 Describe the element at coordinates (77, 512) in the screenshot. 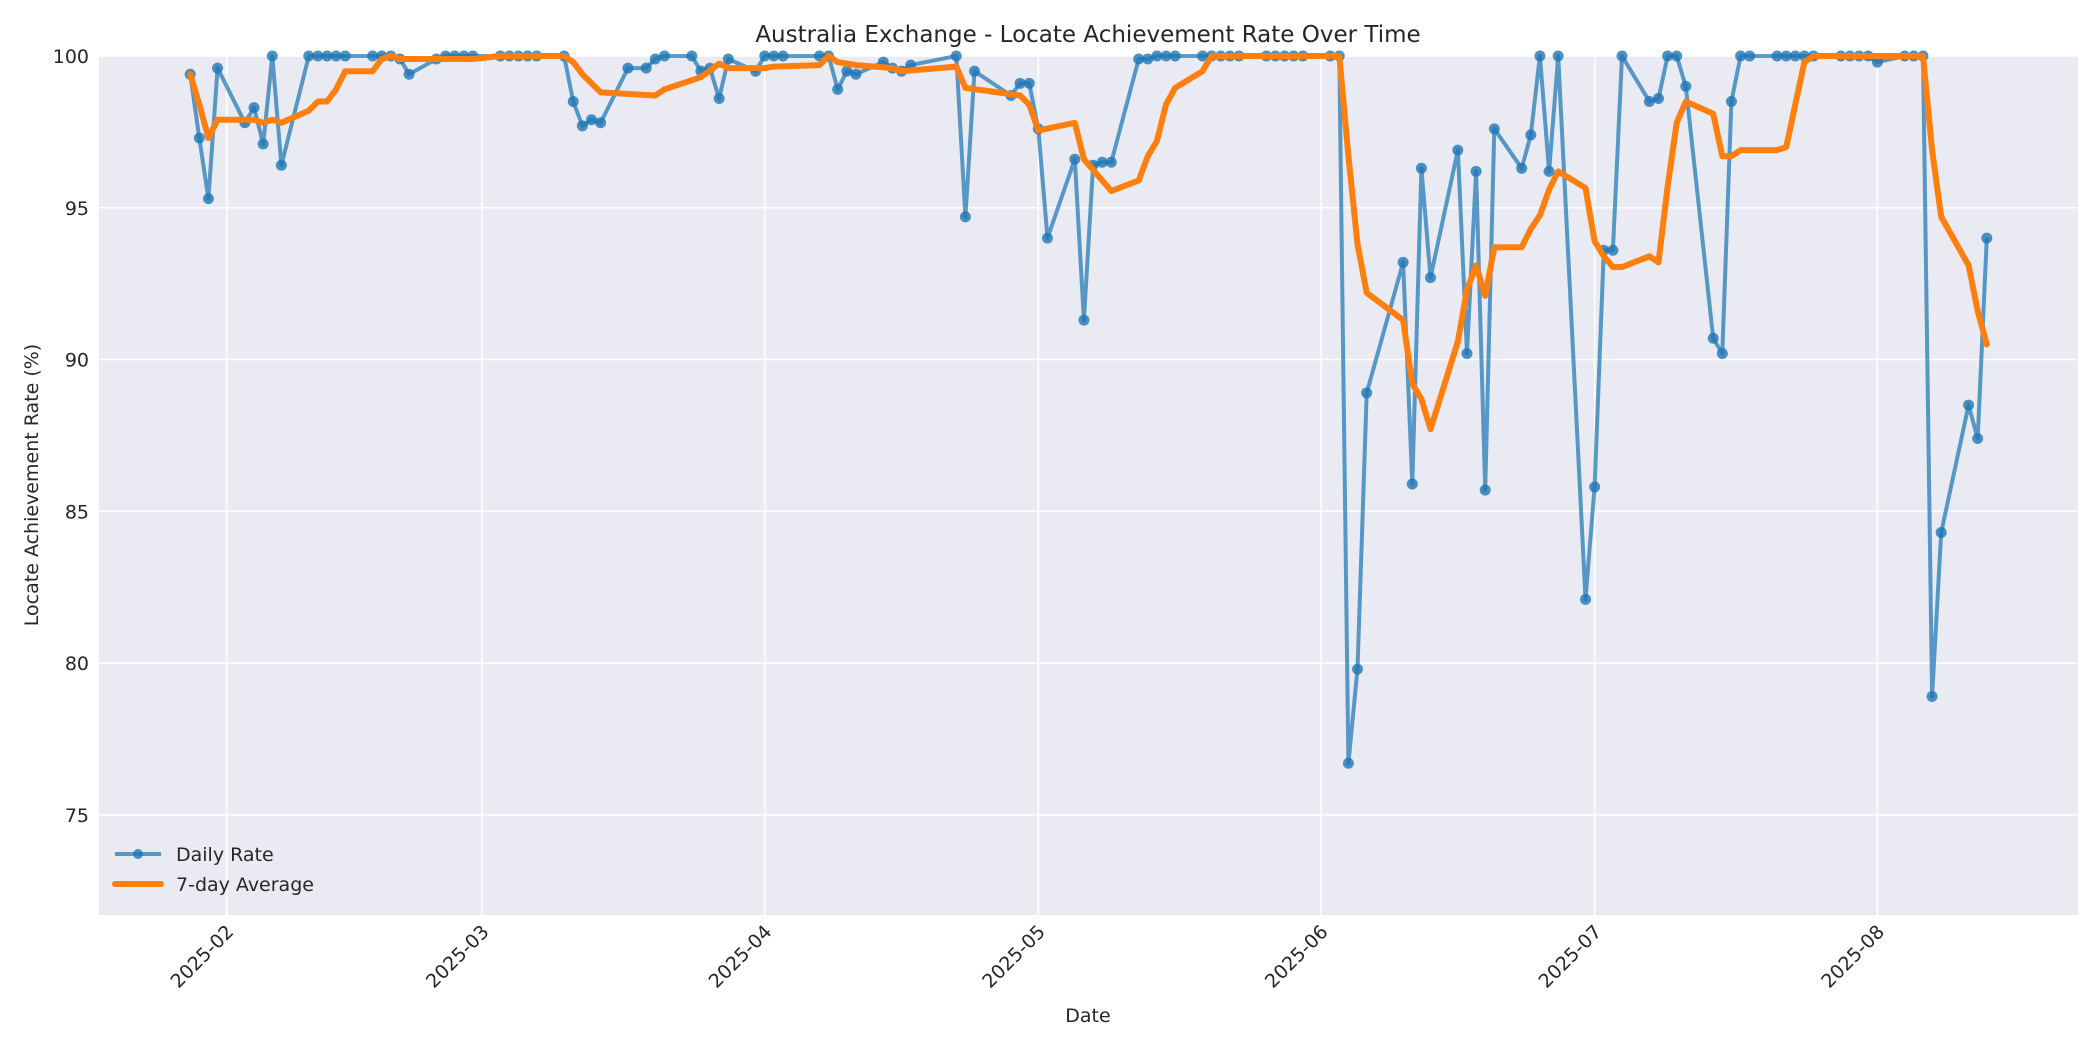

I see `y-tick-label: 85` at that location.